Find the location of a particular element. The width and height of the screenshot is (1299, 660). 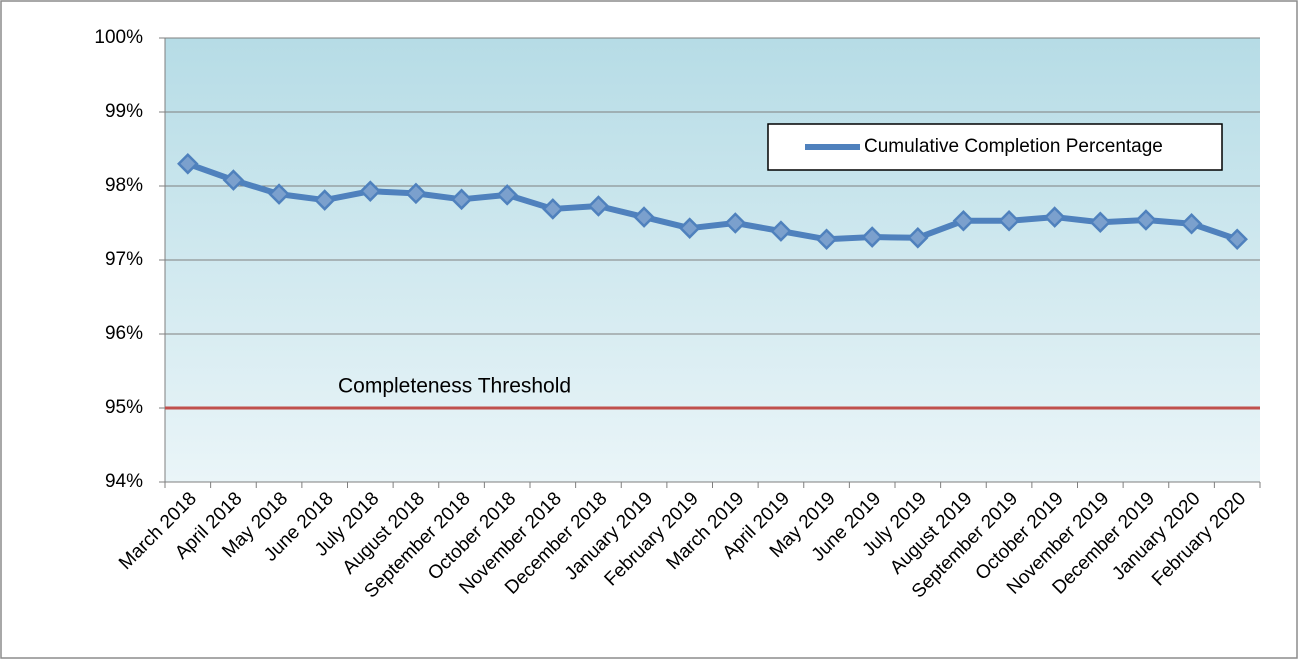

y-tick-label: 100% is located at coordinates (118, 37).